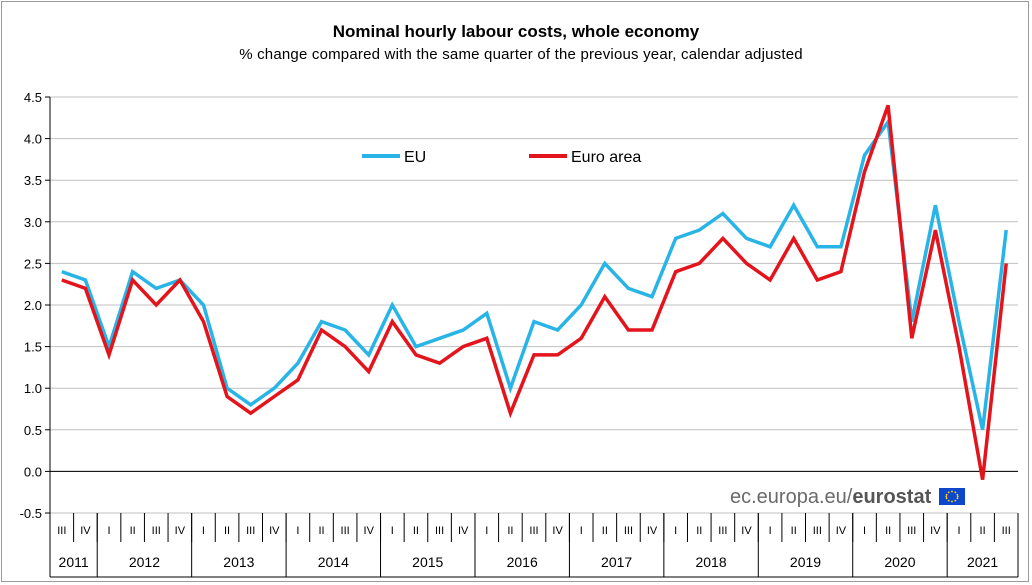 The width and height of the screenshot is (1032, 585). What do you see at coordinates (501, 157) in the screenshot?
I see `legend: EU Euro area` at bounding box center [501, 157].